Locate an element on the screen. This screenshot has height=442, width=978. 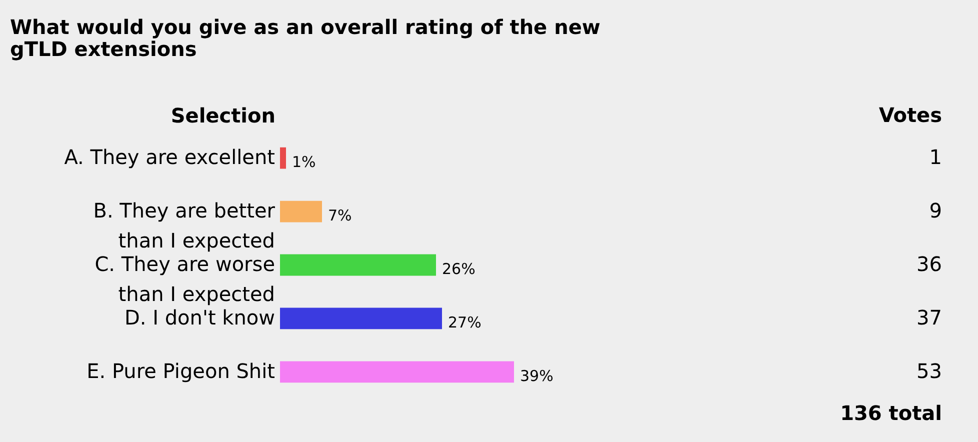
data-label: 1% is located at coordinates (304, 162).